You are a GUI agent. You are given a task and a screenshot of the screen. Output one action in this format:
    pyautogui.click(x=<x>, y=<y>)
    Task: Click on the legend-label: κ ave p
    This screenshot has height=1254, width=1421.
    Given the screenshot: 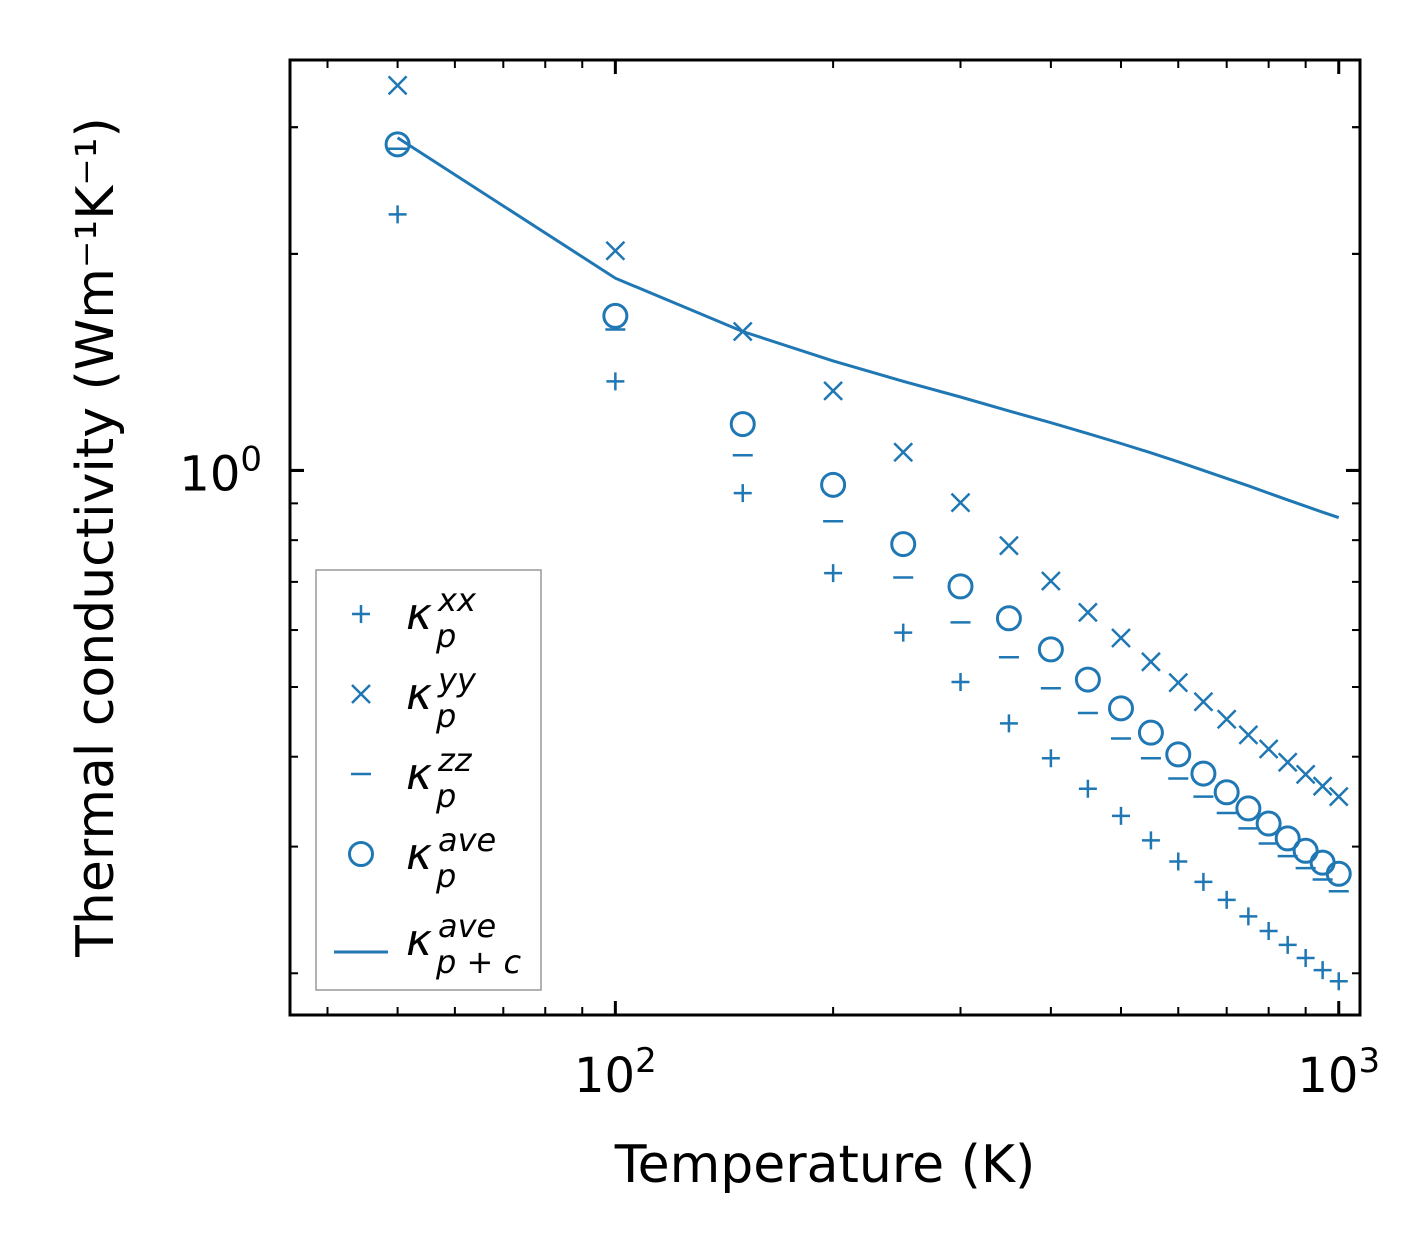 What is the action you would take?
    pyautogui.click(x=451, y=858)
    